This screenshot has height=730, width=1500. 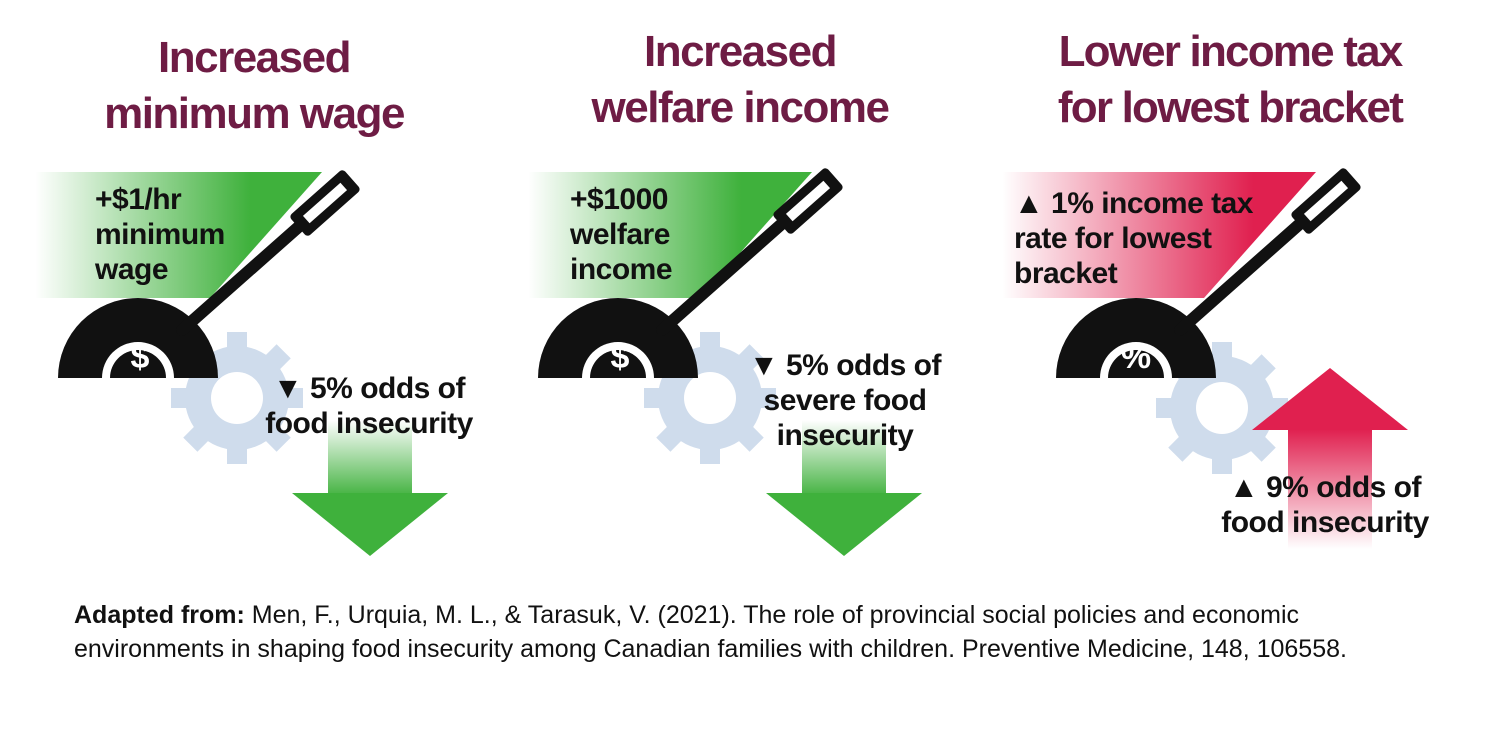 What do you see at coordinates (1113, 238) in the screenshot?
I see `lever-label-line: rate for lowest` at bounding box center [1113, 238].